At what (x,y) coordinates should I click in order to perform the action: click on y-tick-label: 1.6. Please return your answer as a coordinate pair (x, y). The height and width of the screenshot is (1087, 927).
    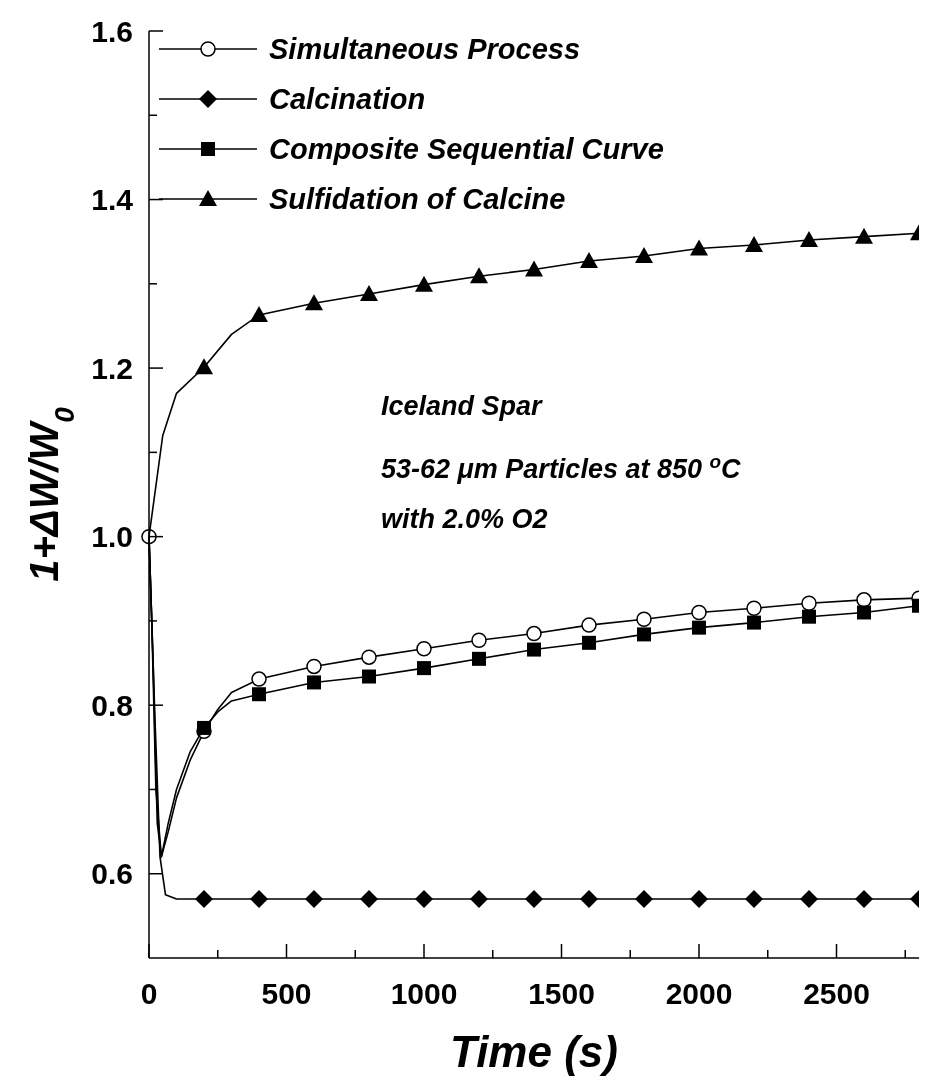
    Looking at the image, I should click on (112, 31).